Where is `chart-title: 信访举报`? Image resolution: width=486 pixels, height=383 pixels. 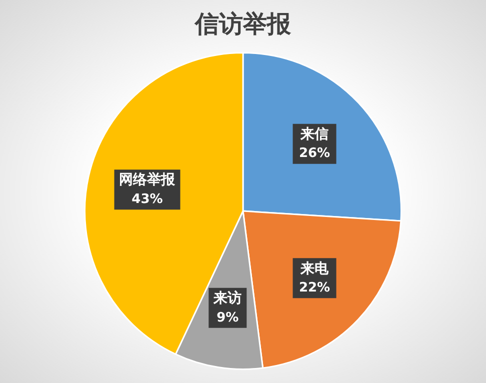
chart-title: 信访举报 is located at coordinates (242, 25).